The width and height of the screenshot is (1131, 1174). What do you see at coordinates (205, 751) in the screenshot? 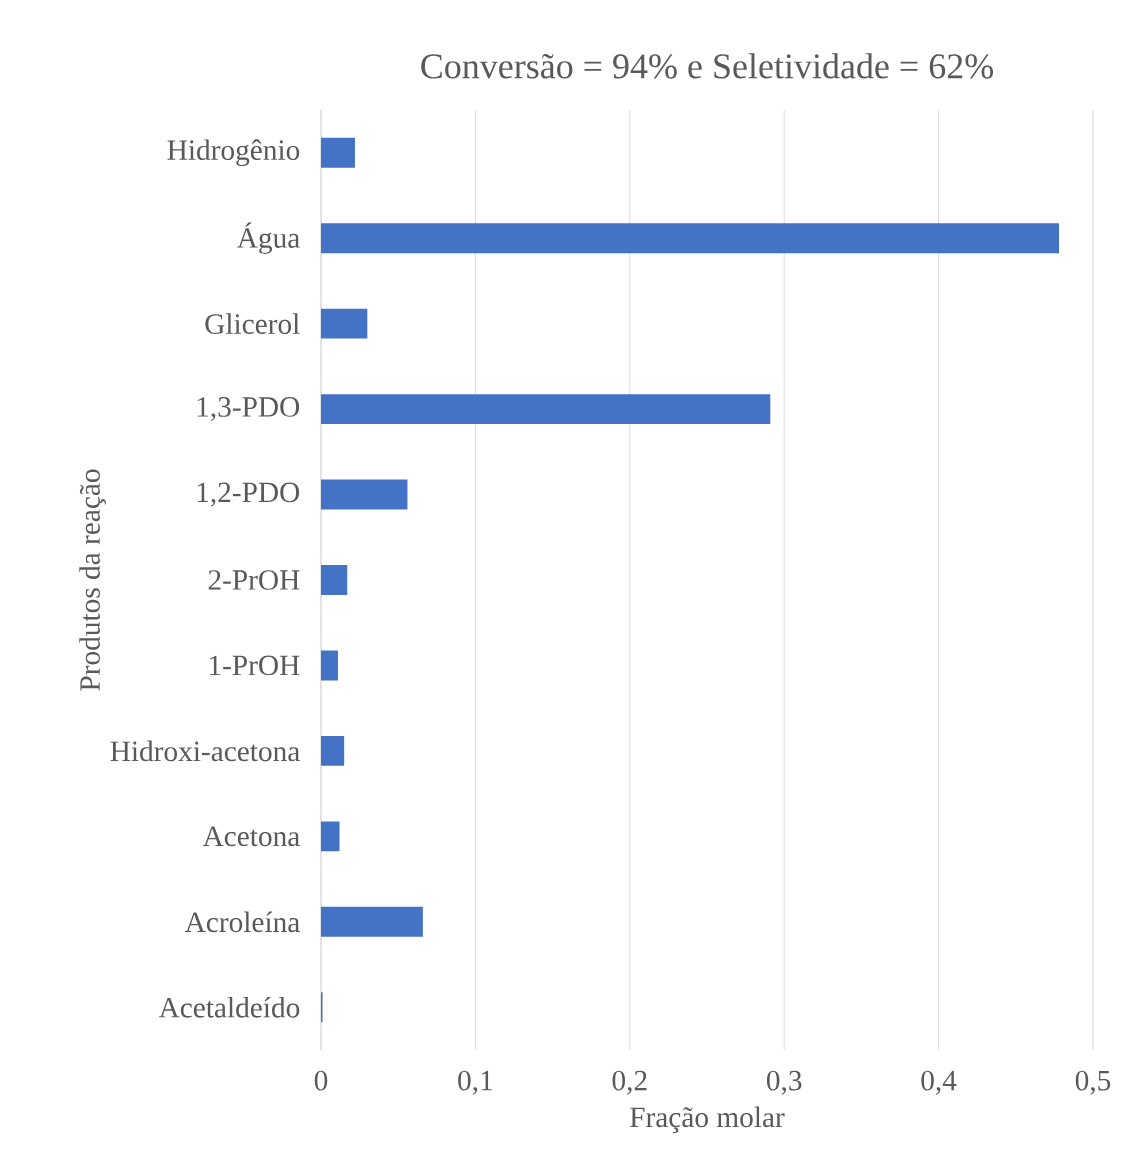
I see `y-tick-label: Hidroxi-acetona` at bounding box center [205, 751].